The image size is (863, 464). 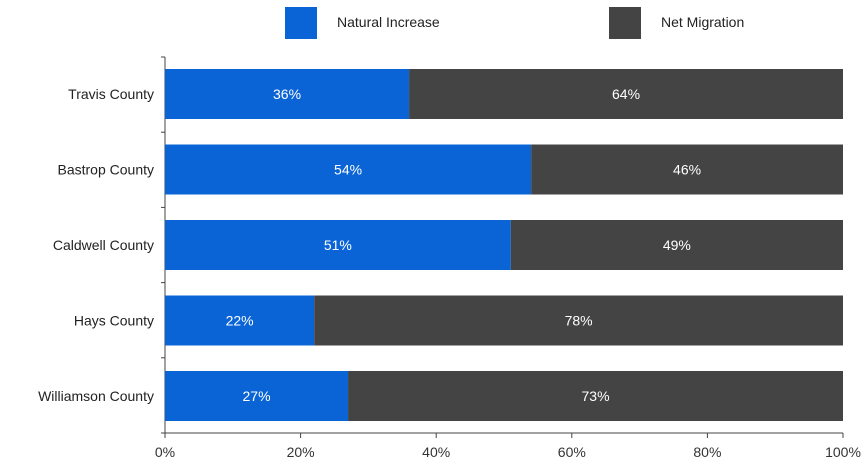 I want to click on data-label: 36%, so click(x=287, y=94).